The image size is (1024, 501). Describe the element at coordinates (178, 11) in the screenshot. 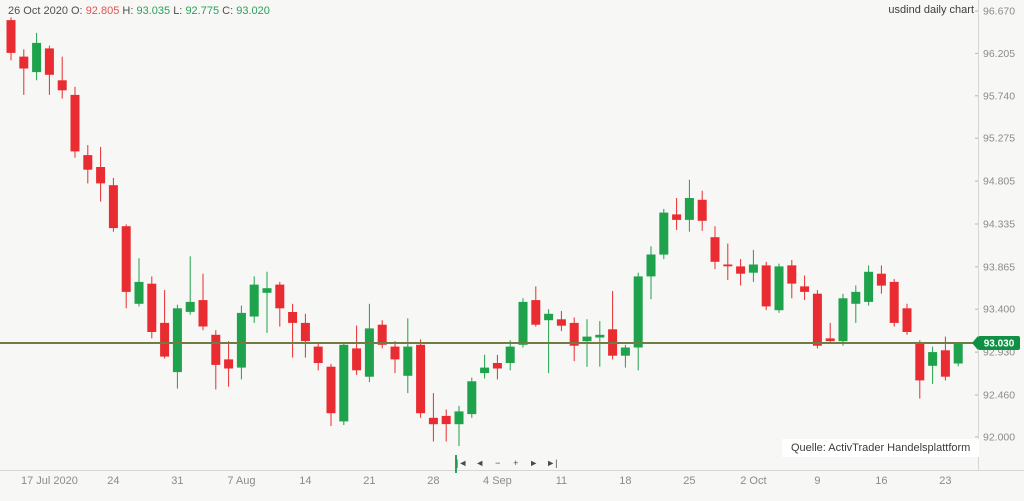

I see `low-label: L:` at that location.